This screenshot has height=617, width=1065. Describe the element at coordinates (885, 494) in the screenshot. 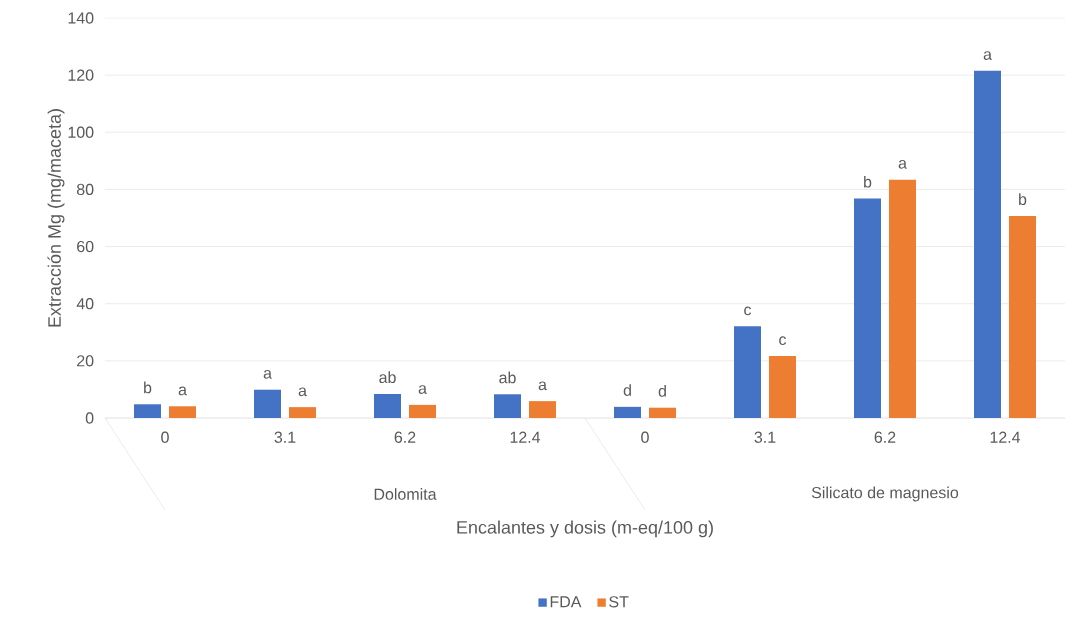

I see `text: Silicato de magnesio` at that location.